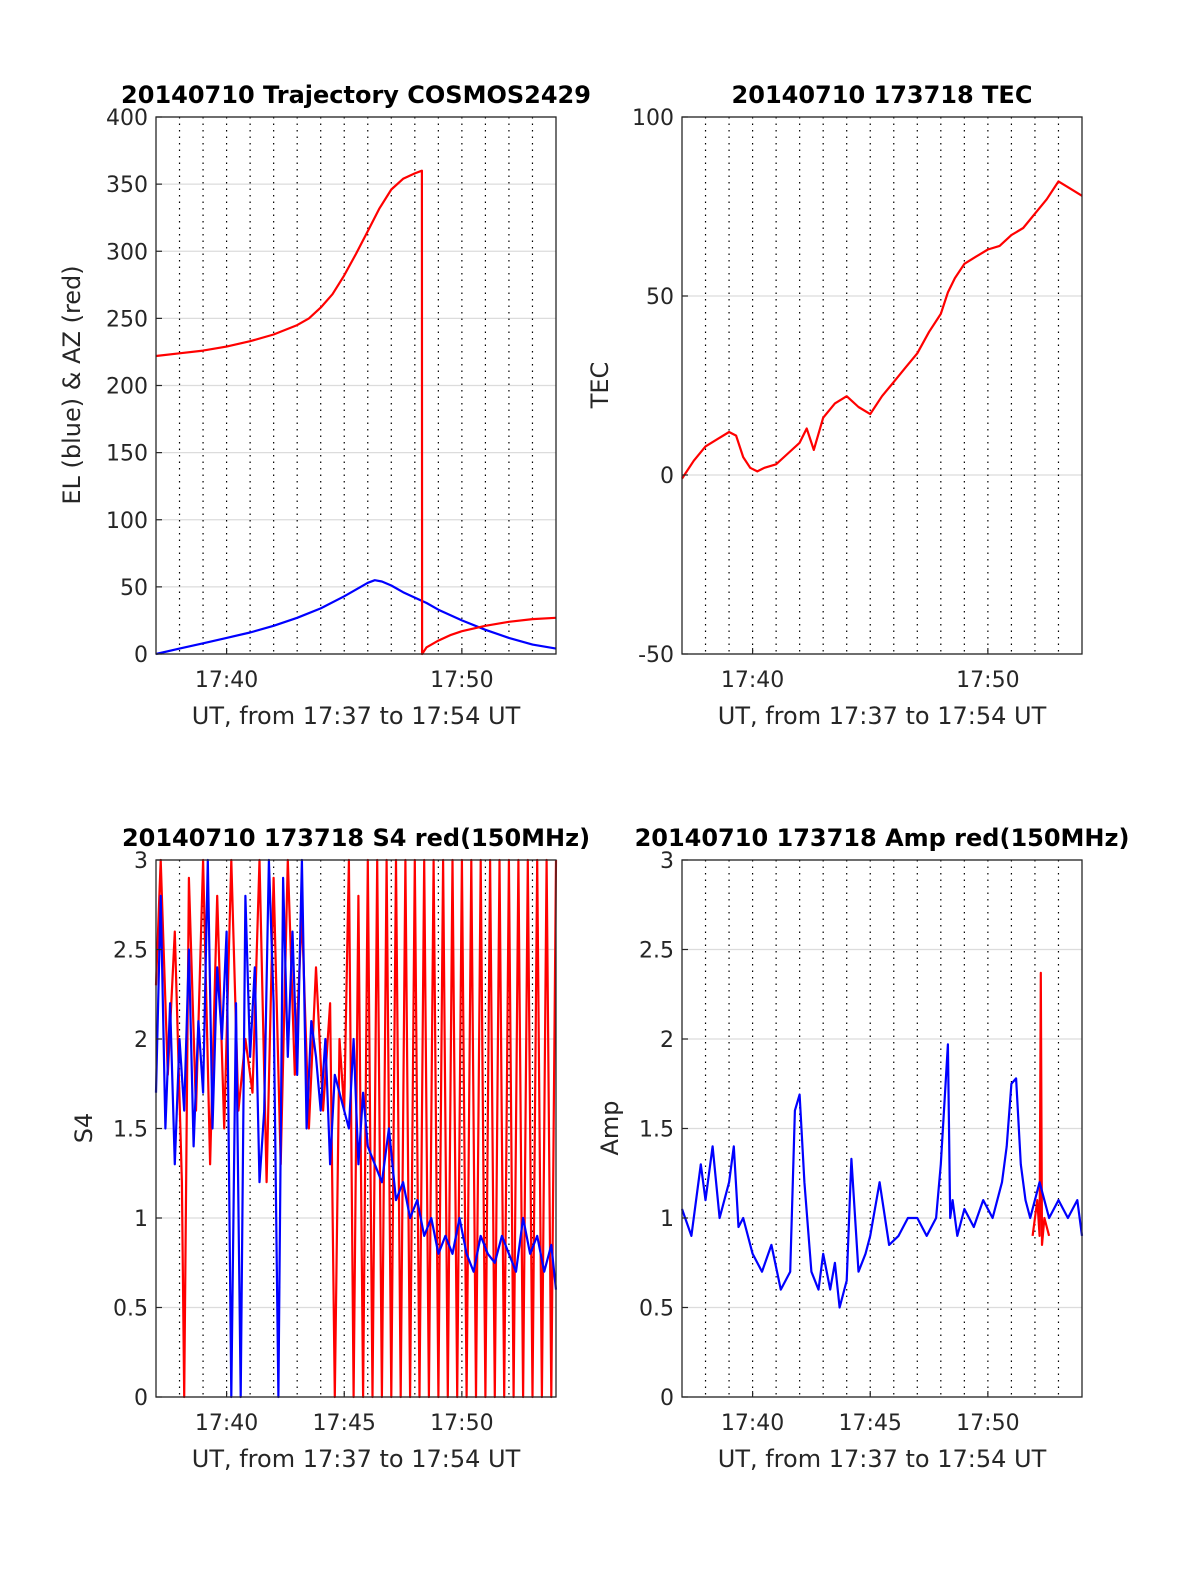  I want to click on amp-ytick-label: 1.5, so click(656, 1130).